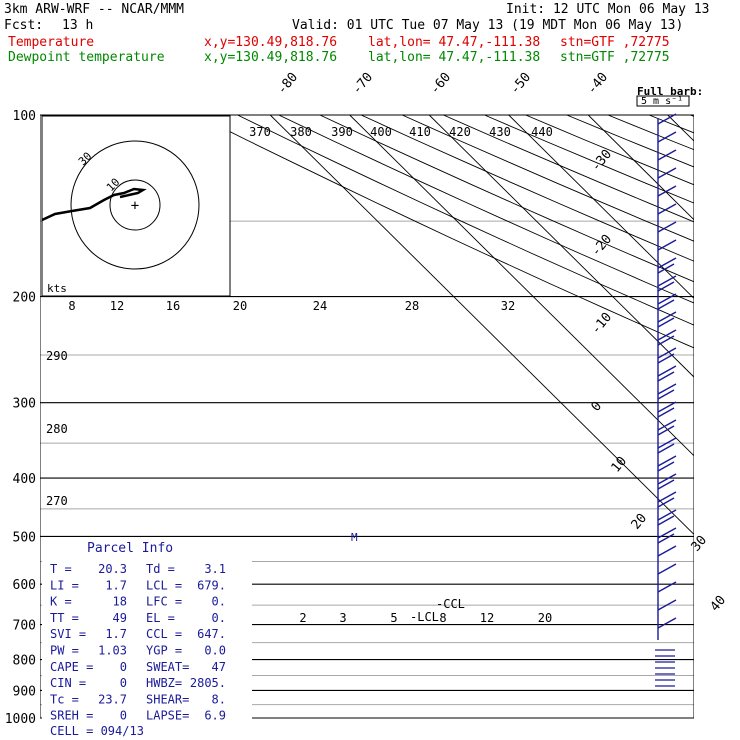 This screenshot has height=740, width=740. Describe the element at coordinates (215, 716) in the screenshot. I see `parcel-value: 6.9` at that location.